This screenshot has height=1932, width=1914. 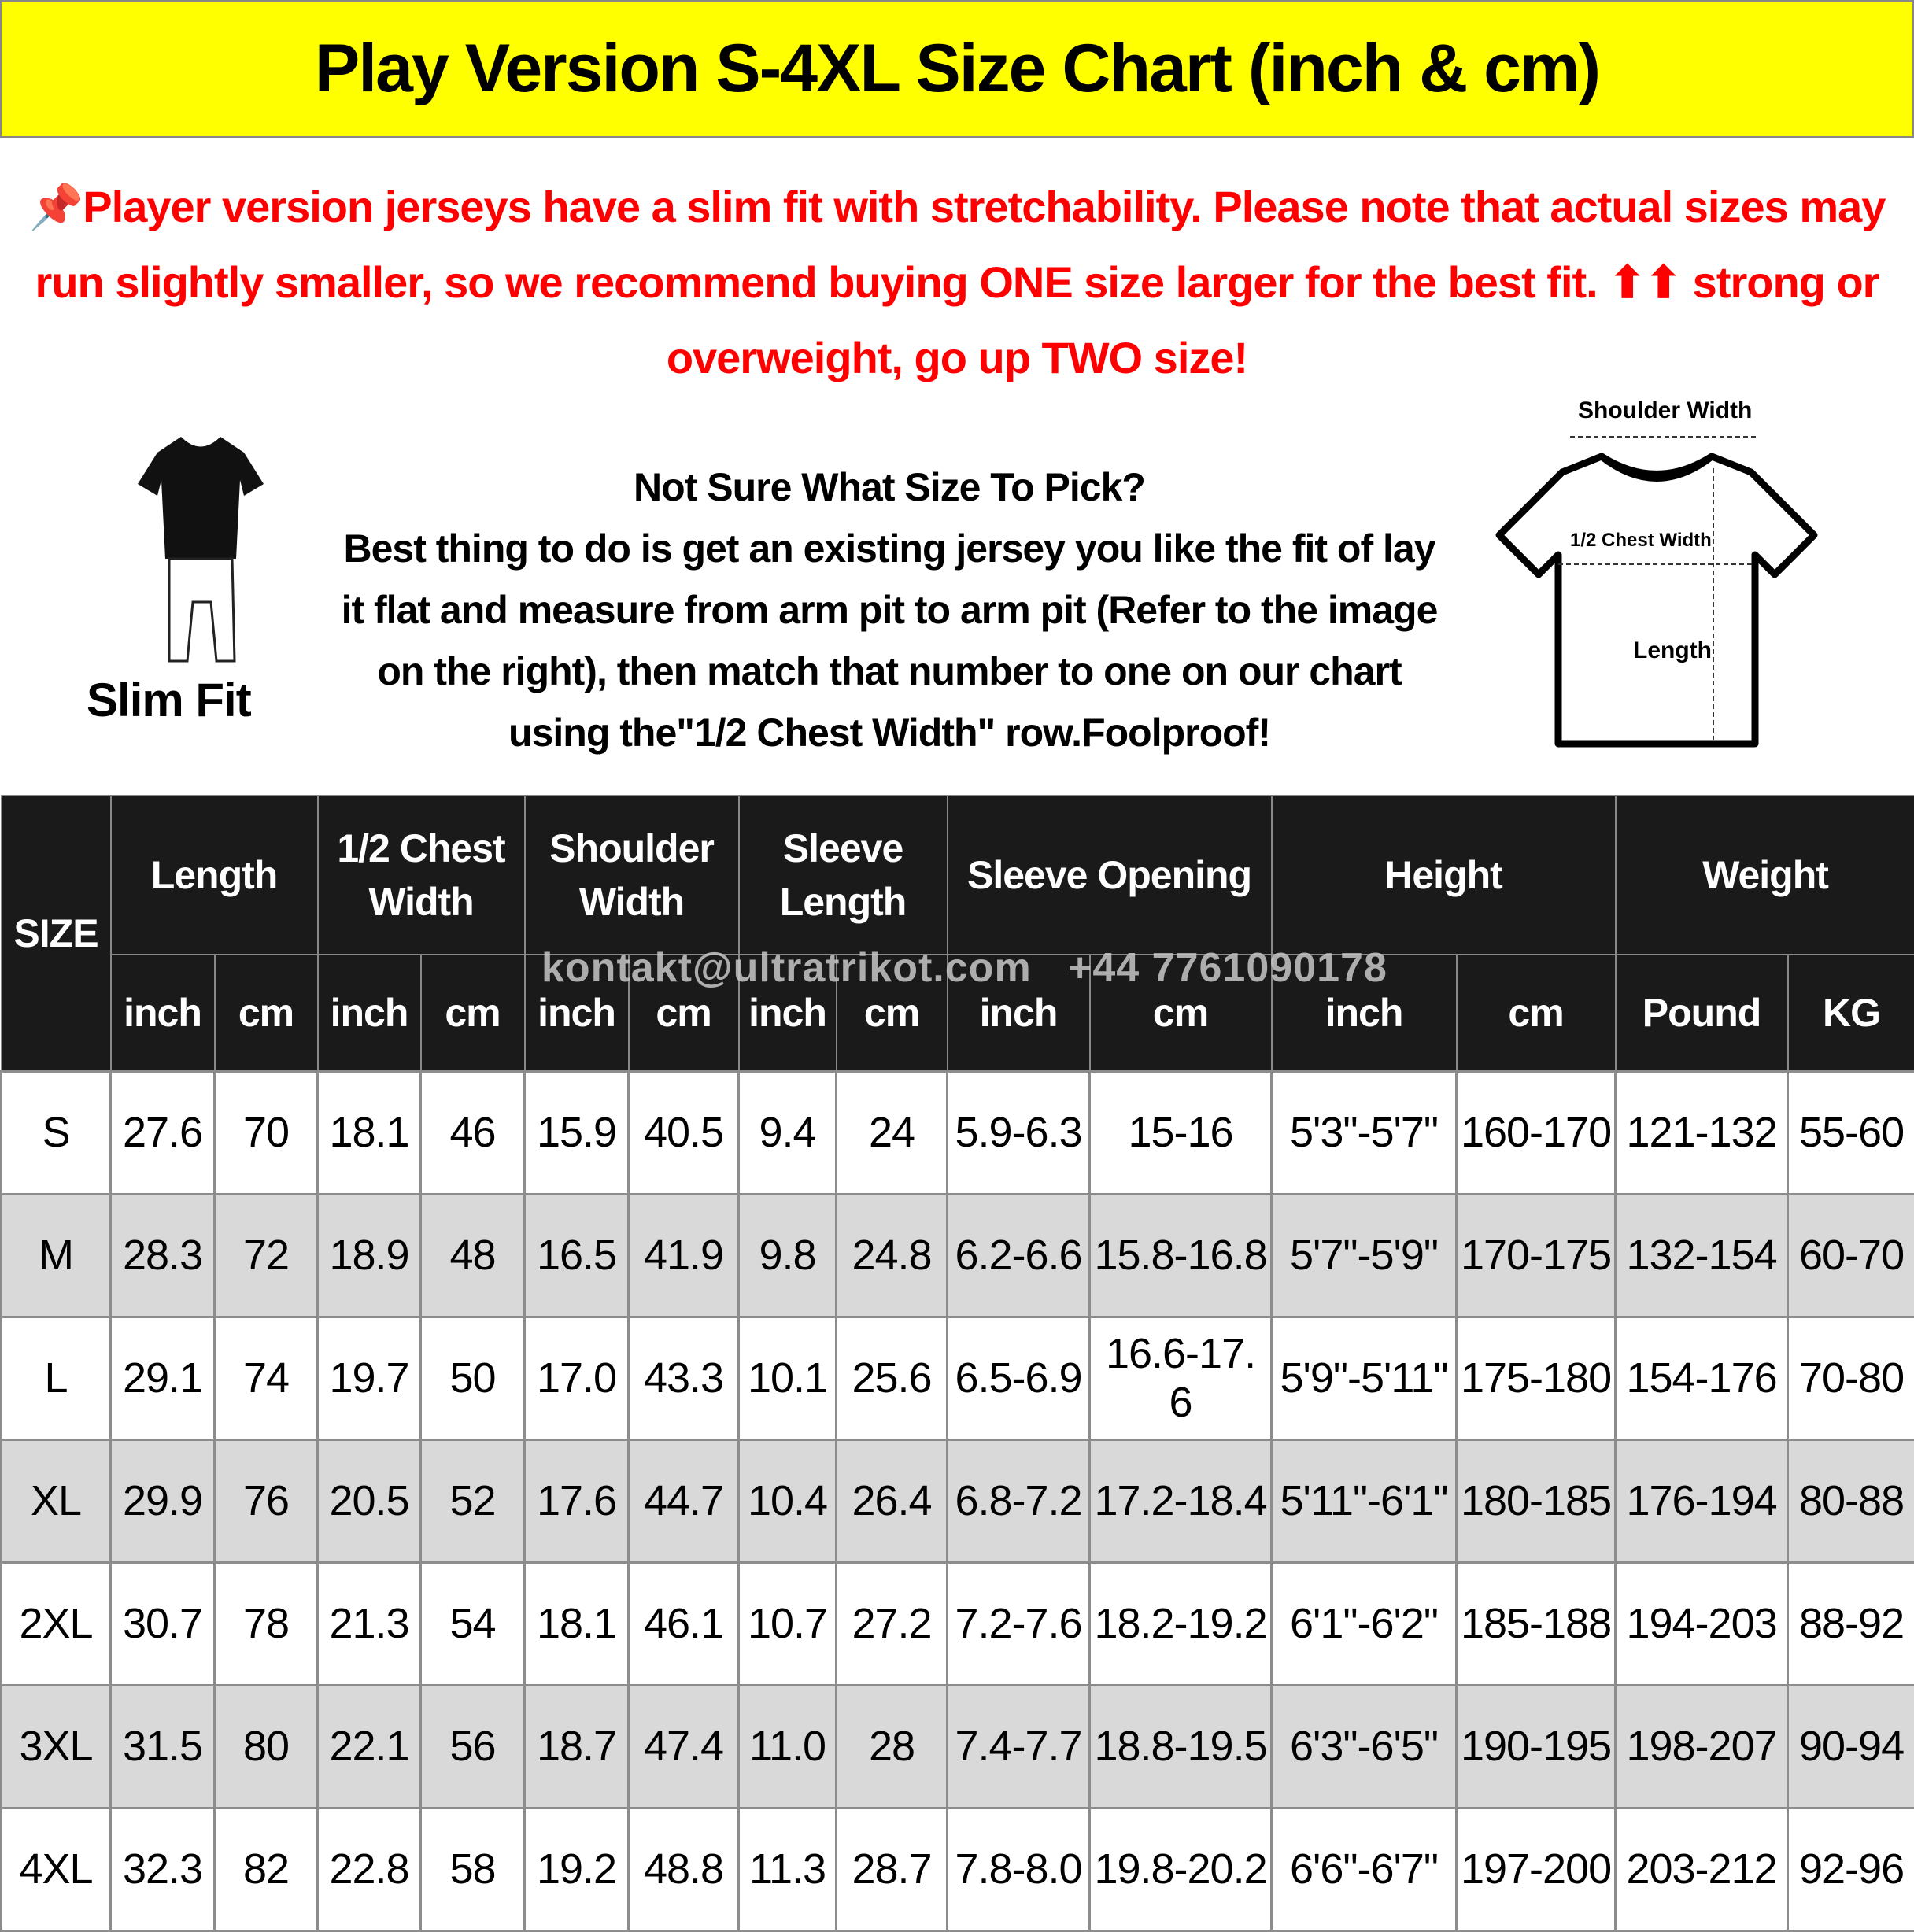 I want to click on value-cell: 74, so click(x=266, y=1378).